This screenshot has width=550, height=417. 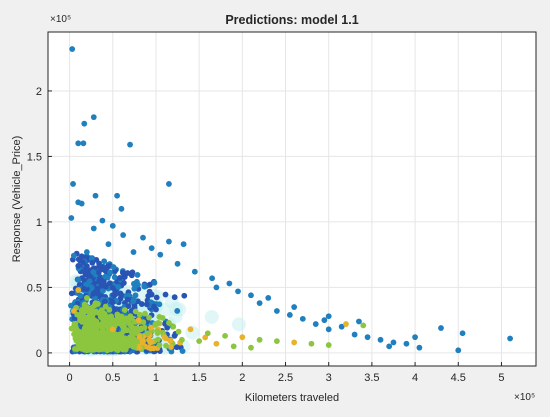 What do you see at coordinates (34, 157) in the screenshot?
I see `y-tick-label: 1.5` at bounding box center [34, 157].